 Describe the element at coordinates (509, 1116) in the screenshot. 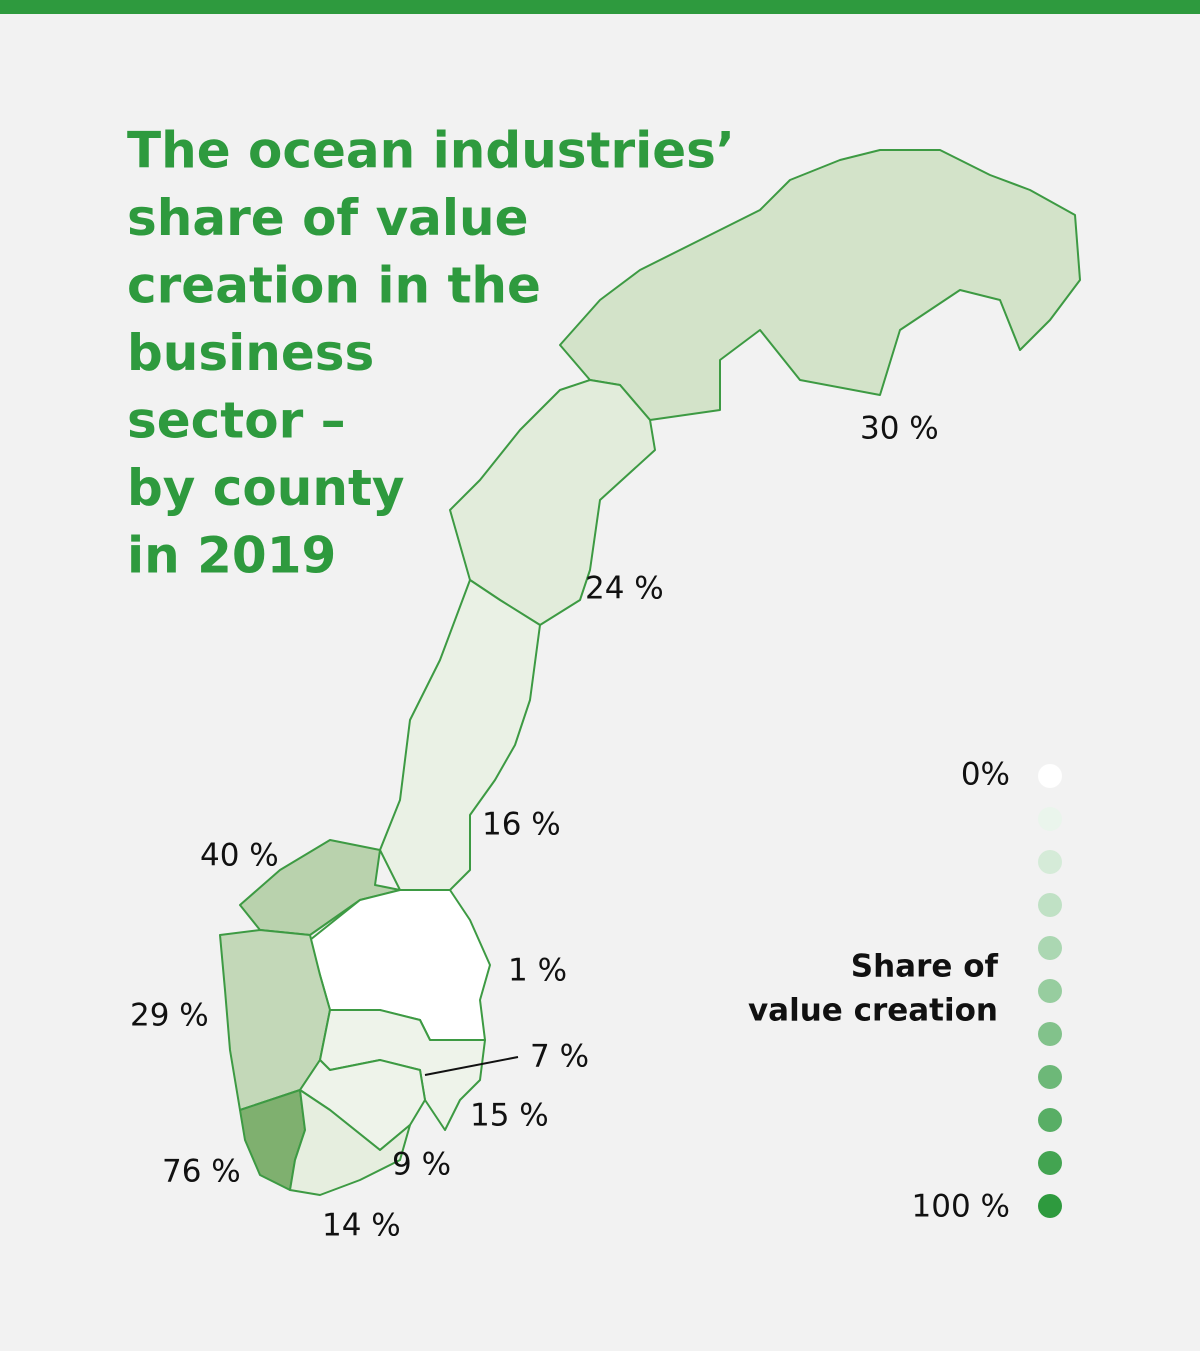

I see `county-label: 15 %` at that location.